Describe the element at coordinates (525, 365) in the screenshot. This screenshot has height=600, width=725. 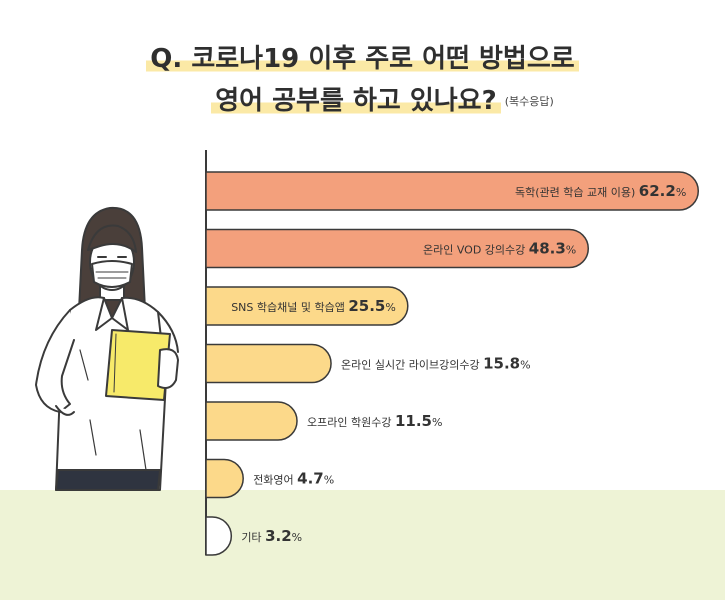
I see `bar-unit-4: %` at that location.